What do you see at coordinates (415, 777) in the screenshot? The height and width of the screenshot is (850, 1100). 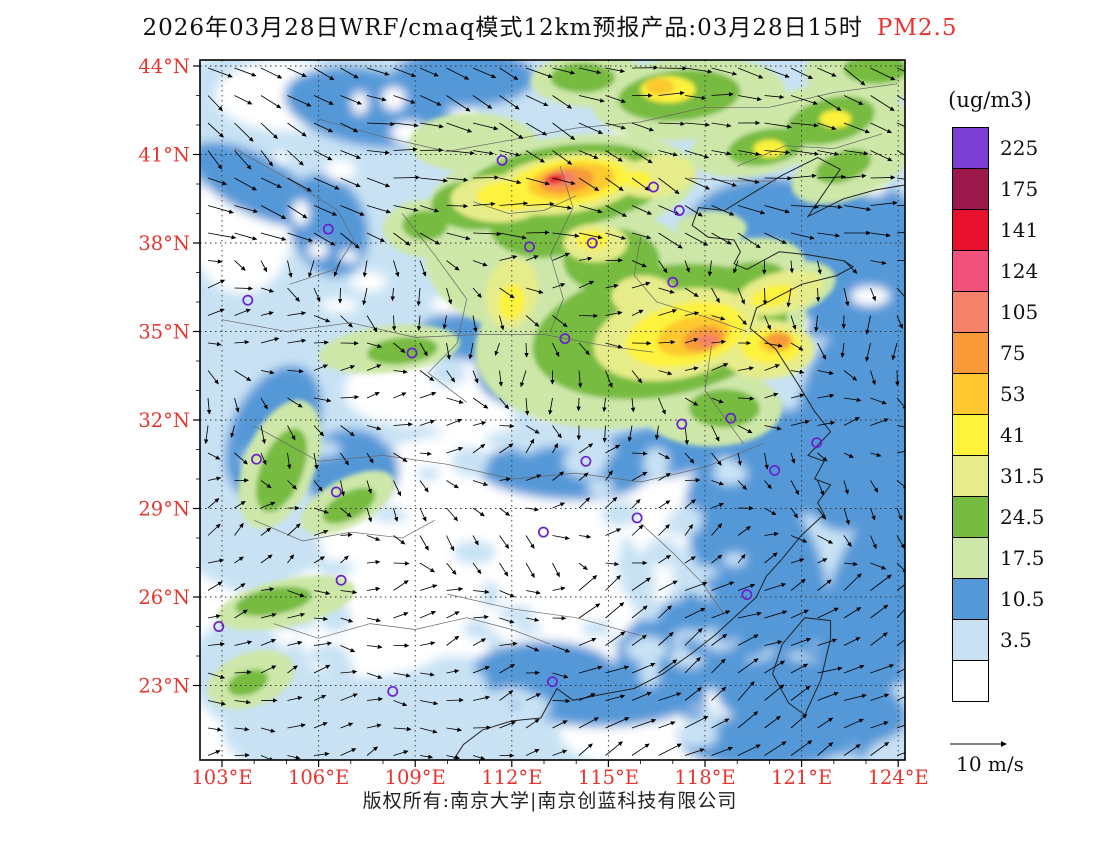 I see `lon-axis-label: 109°E` at bounding box center [415, 777].